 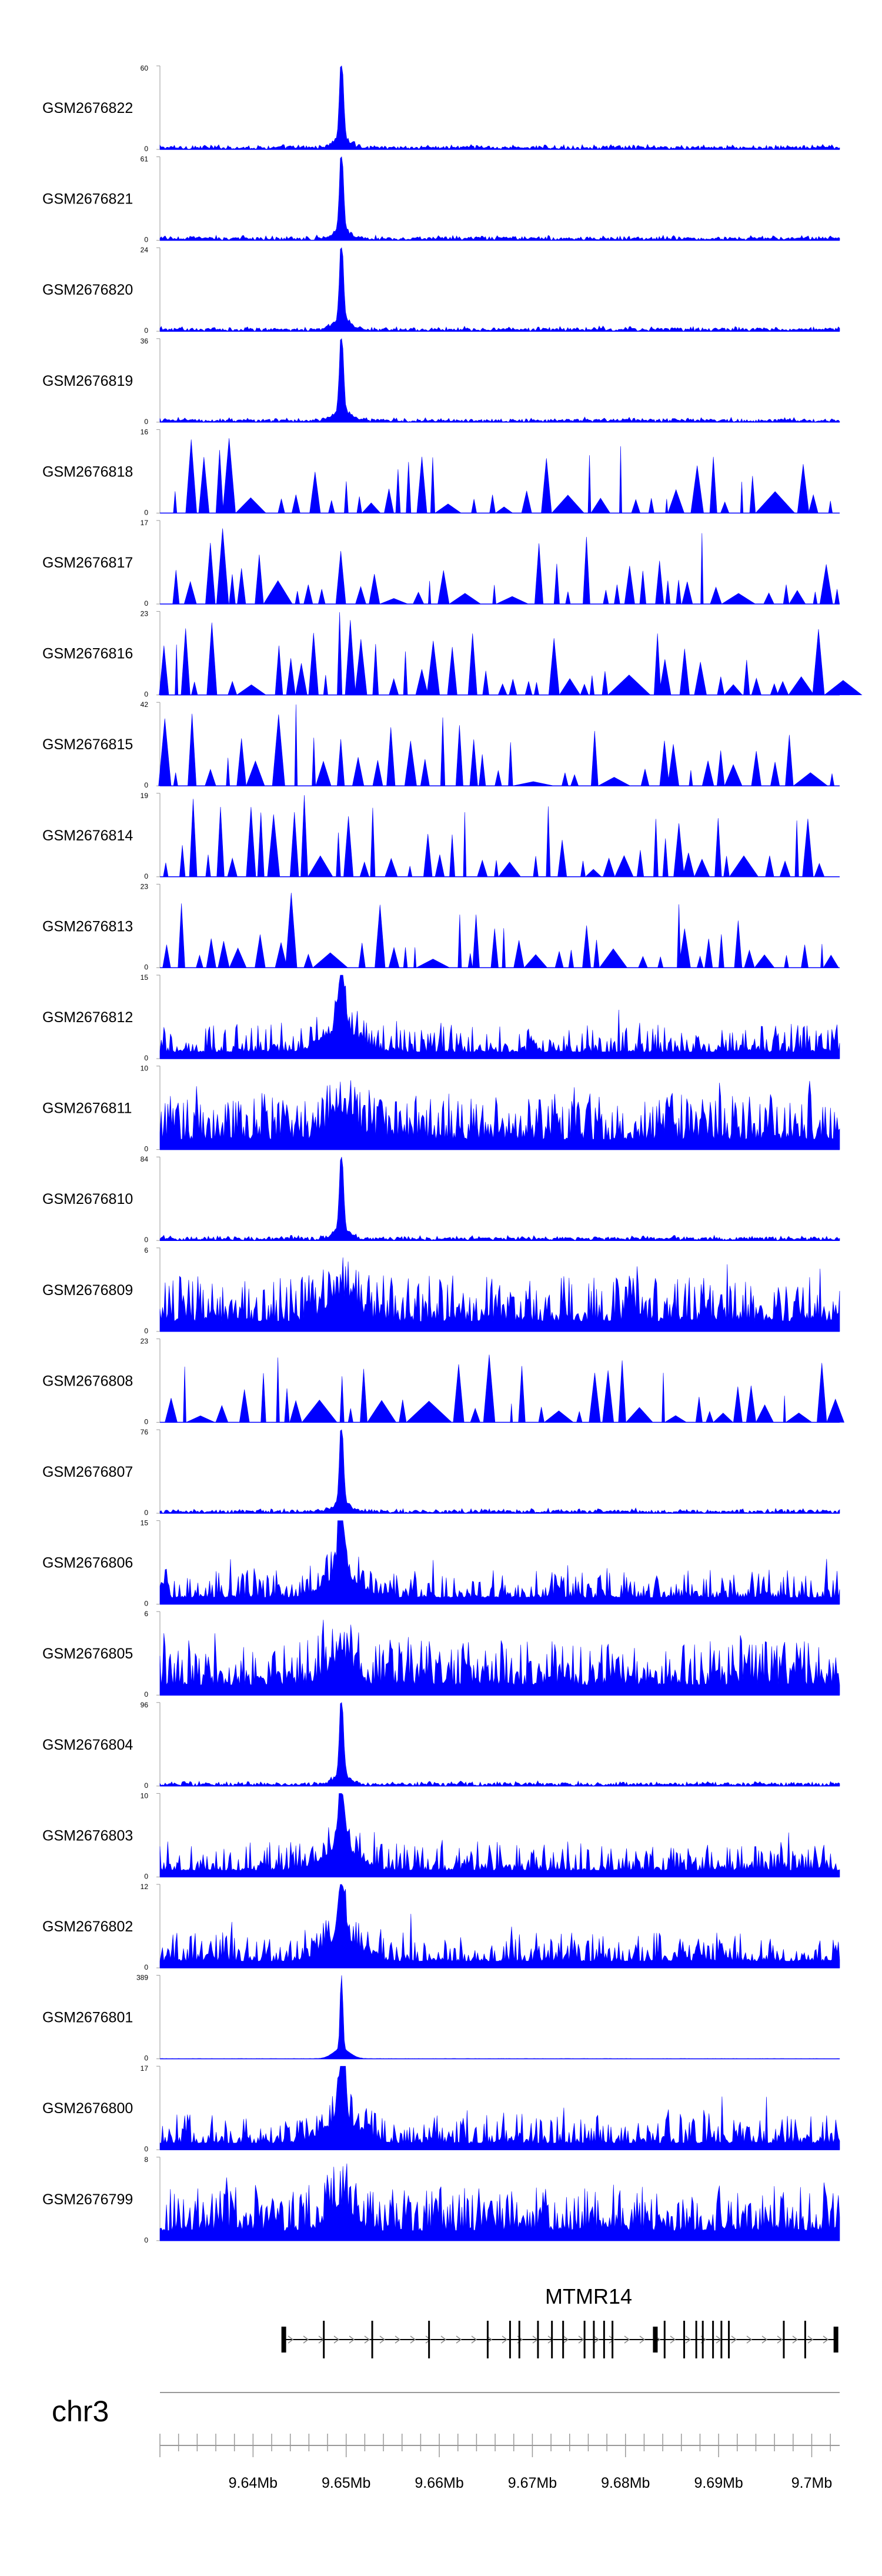 What do you see at coordinates (499, 107) in the screenshot?
I see `coverage-area-GSM2676822` at bounding box center [499, 107].